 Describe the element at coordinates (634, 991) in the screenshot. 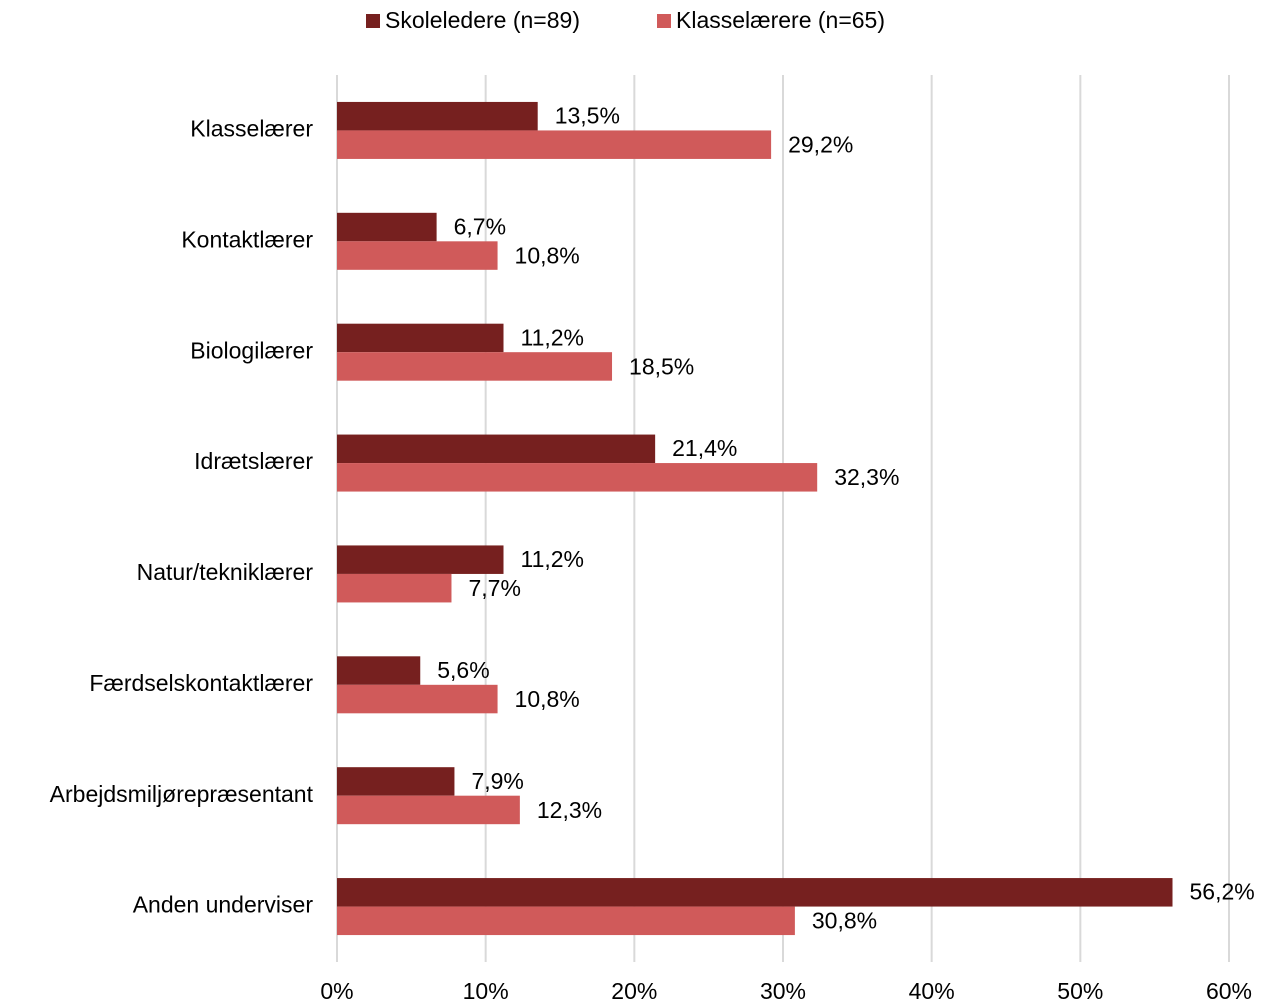

I see `x-tick-label: 20%` at that location.